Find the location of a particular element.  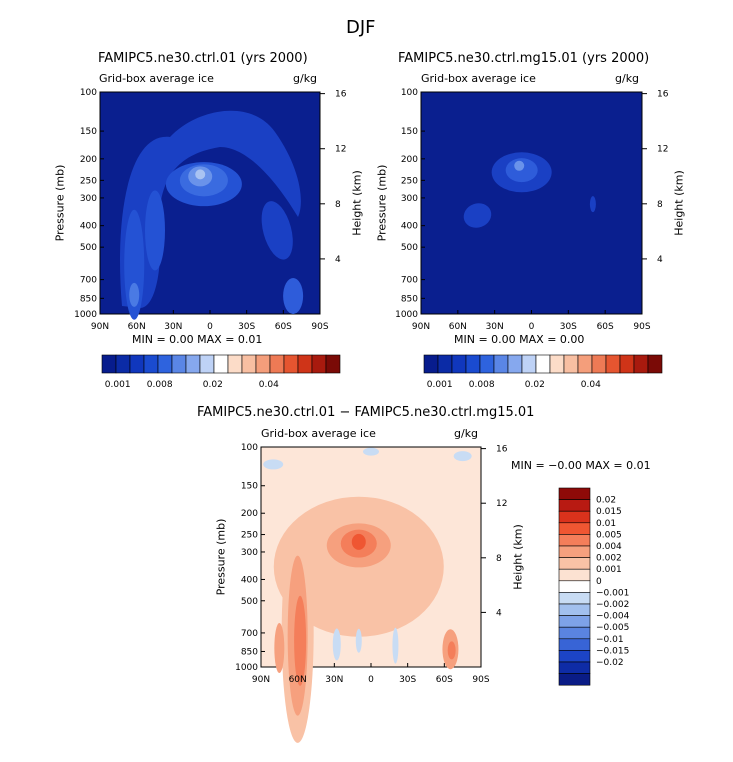

p3-colorbar-label: 0.004 is located at coordinates (609, 547).